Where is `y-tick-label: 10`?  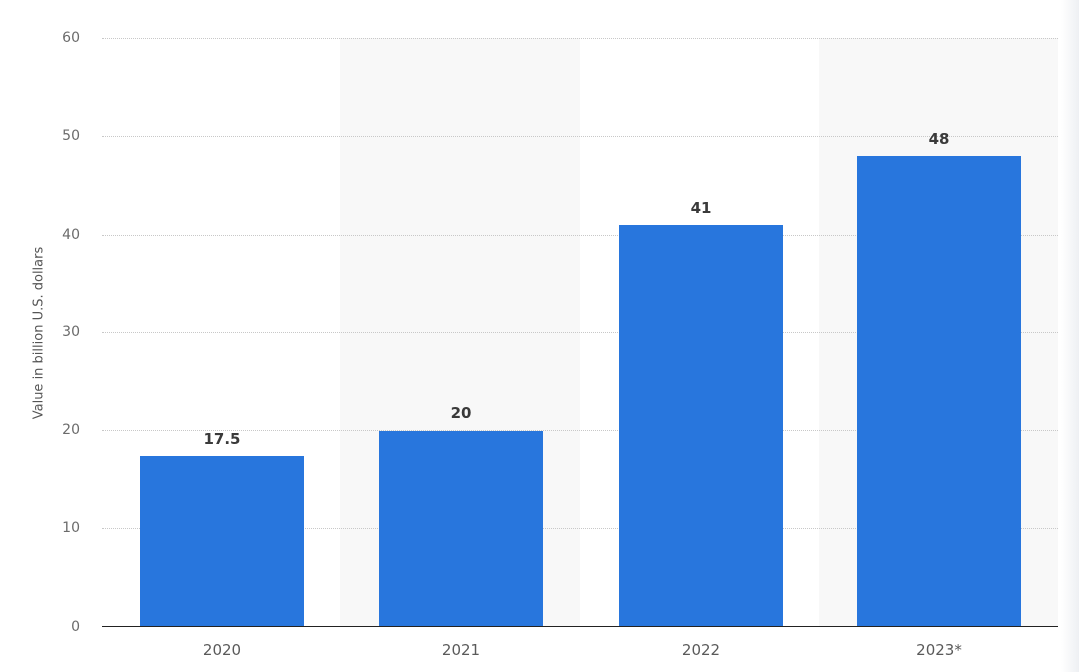
y-tick-label: 10 is located at coordinates (71, 528).